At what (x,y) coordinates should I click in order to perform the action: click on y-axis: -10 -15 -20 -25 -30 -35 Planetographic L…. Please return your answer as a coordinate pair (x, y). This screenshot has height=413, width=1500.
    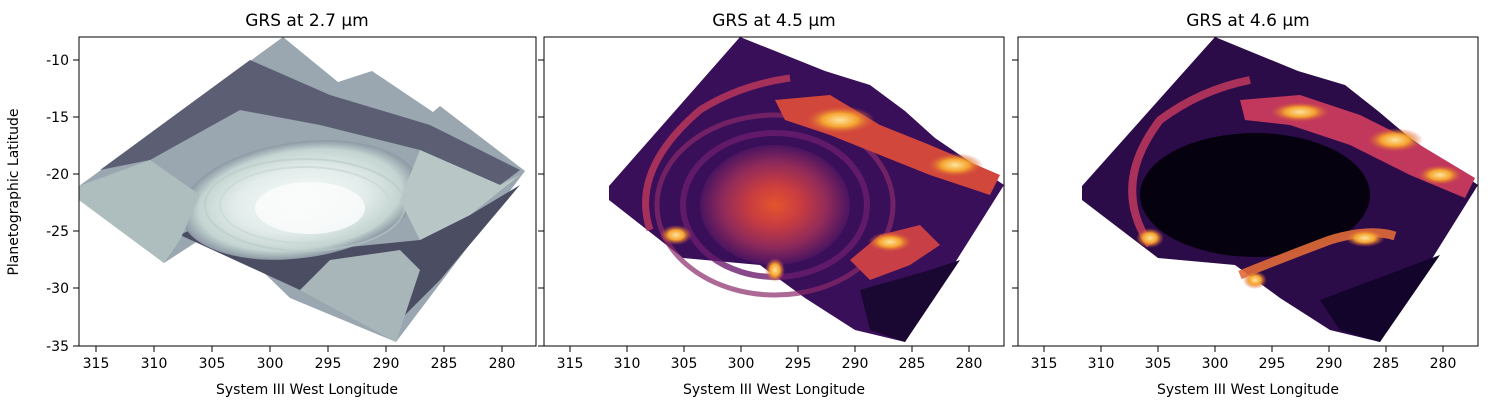
    Looking at the image, I should click on (42, 204).